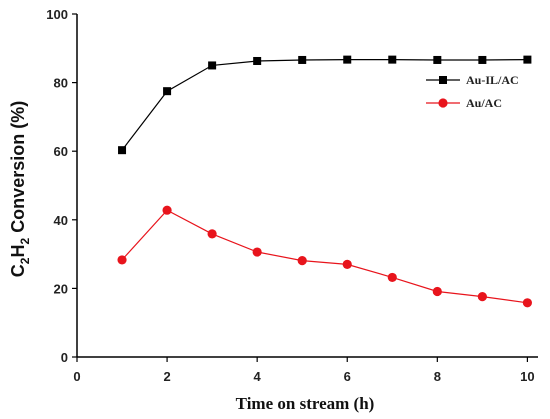  Describe the element at coordinates (25, 260) in the screenshot. I see `y-axis-title-sub1: 2` at that location.